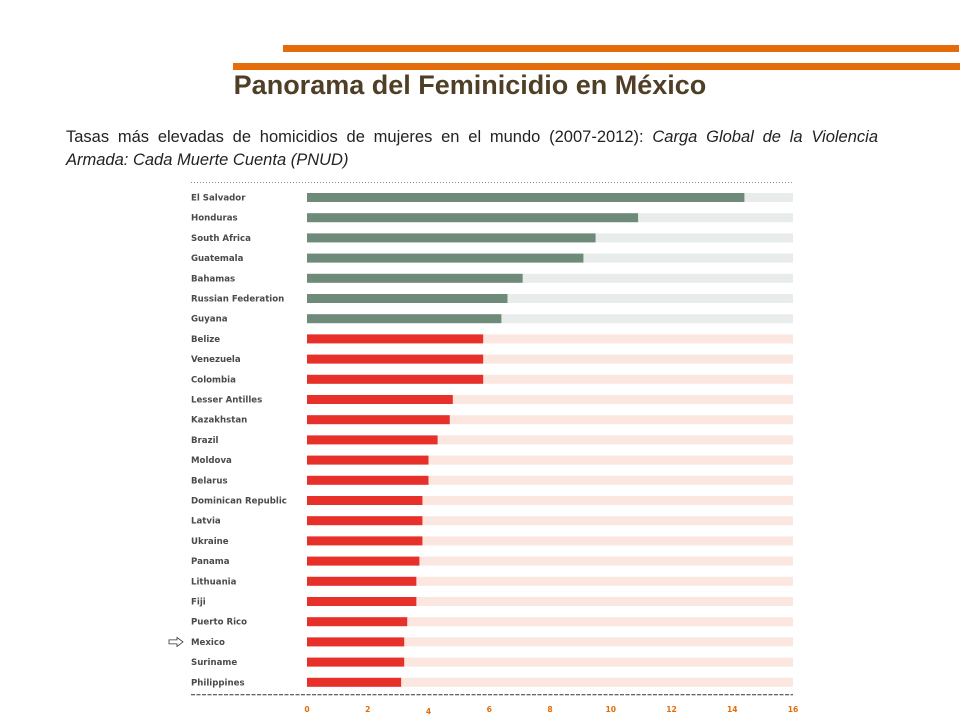 Image resolution: width=960 pixels, height=720 pixels. I want to click on category-label-russian-federation: Russian Federation, so click(237, 300).